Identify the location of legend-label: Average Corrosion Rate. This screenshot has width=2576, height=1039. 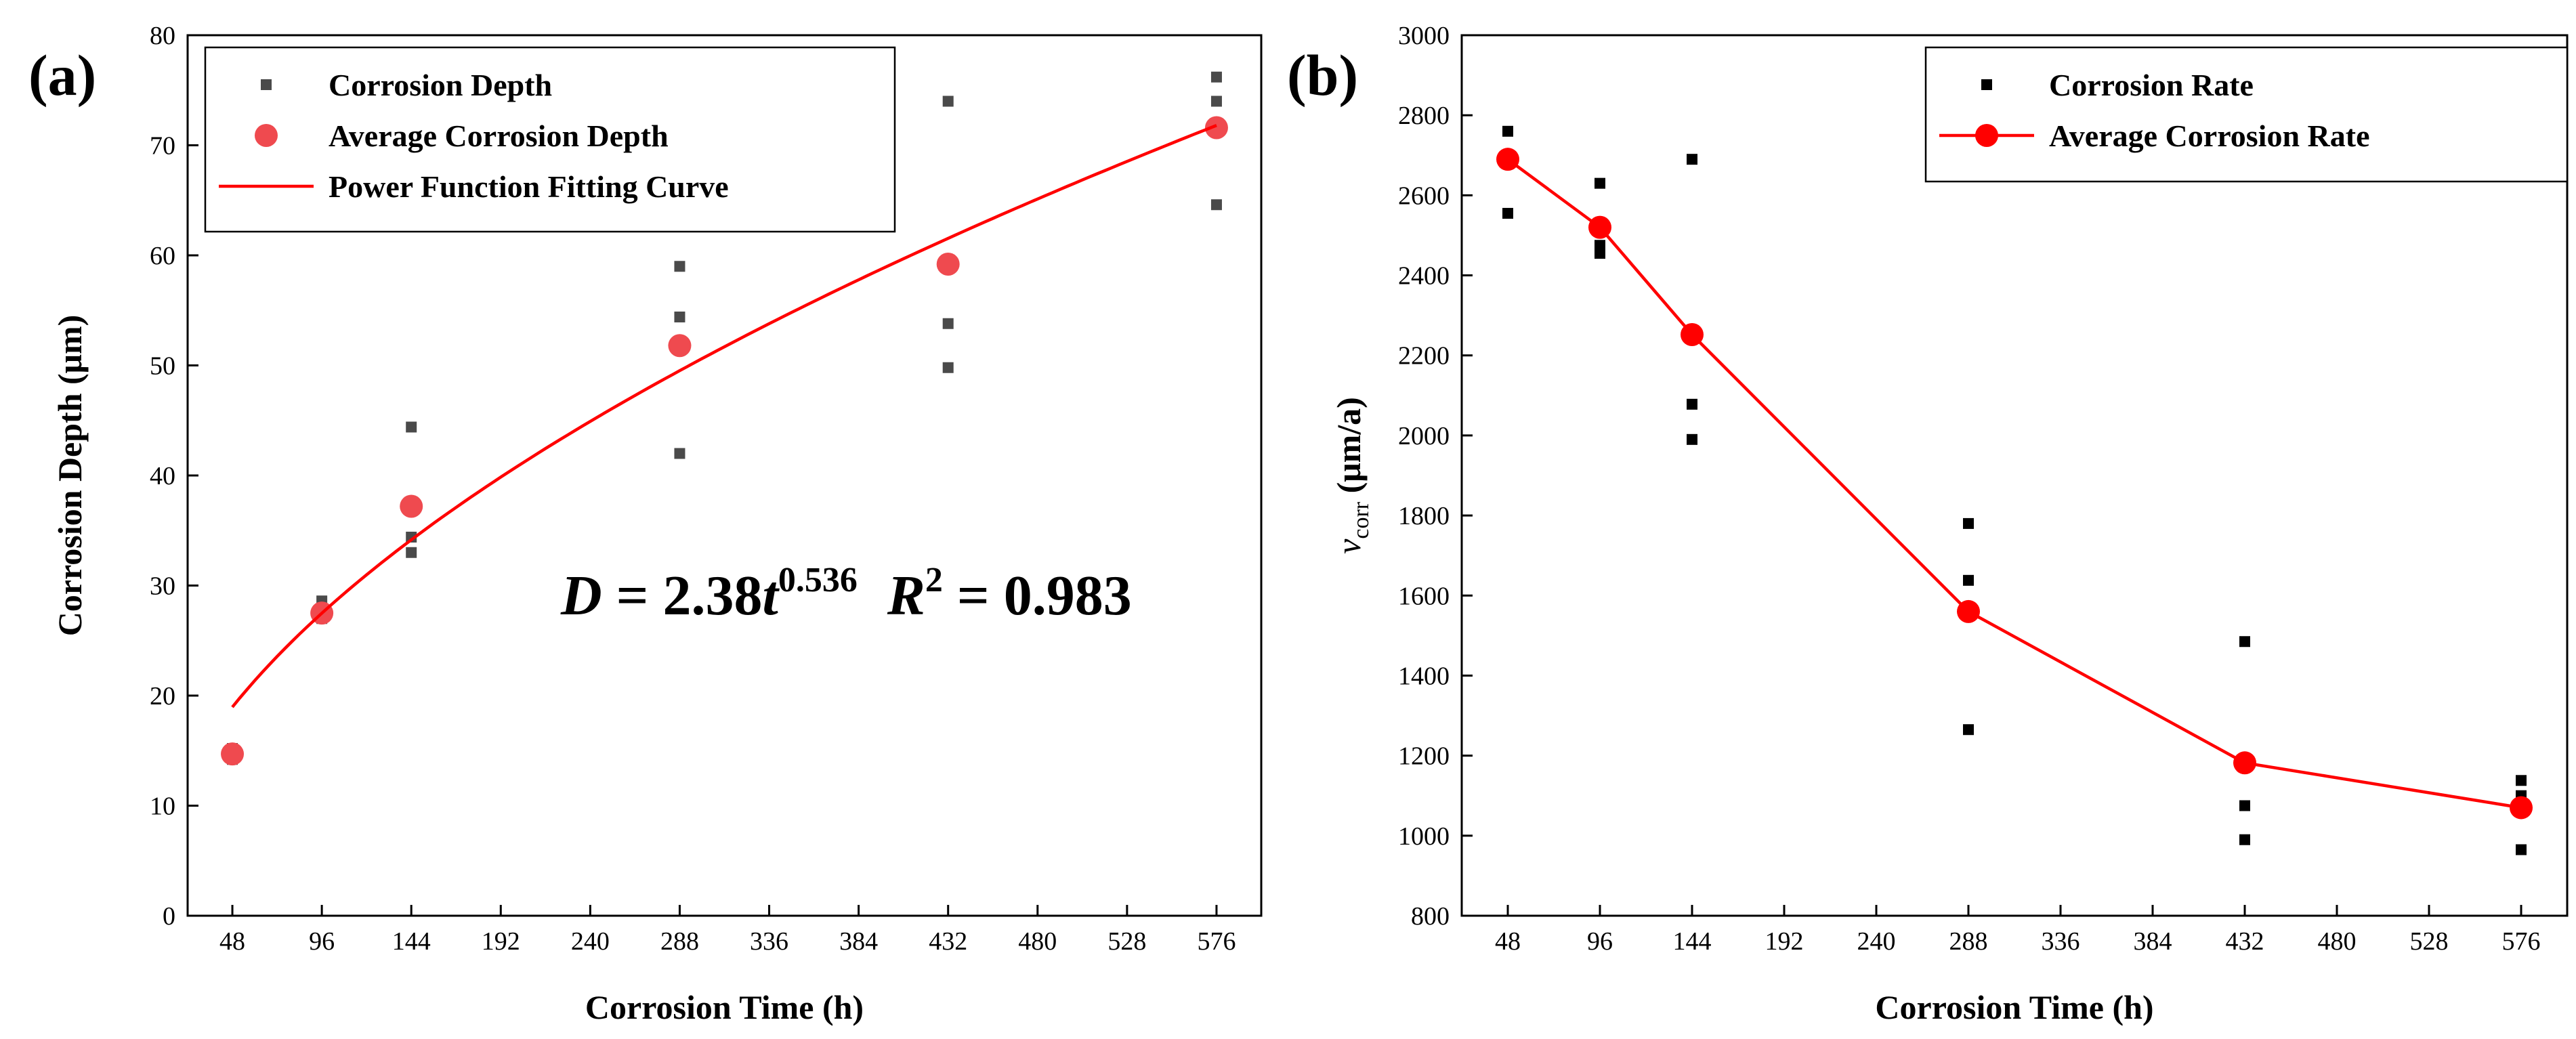
(2209, 136).